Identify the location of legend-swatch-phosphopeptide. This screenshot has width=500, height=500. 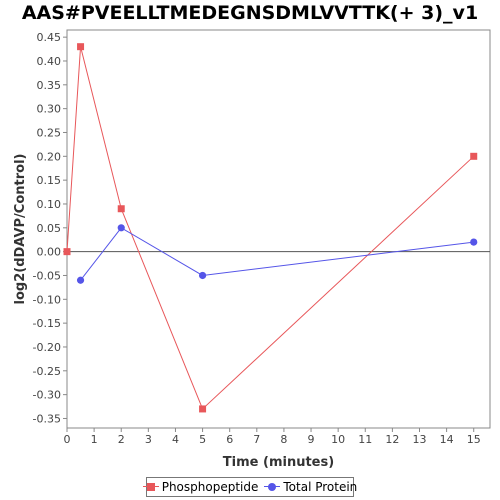
(150, 487).